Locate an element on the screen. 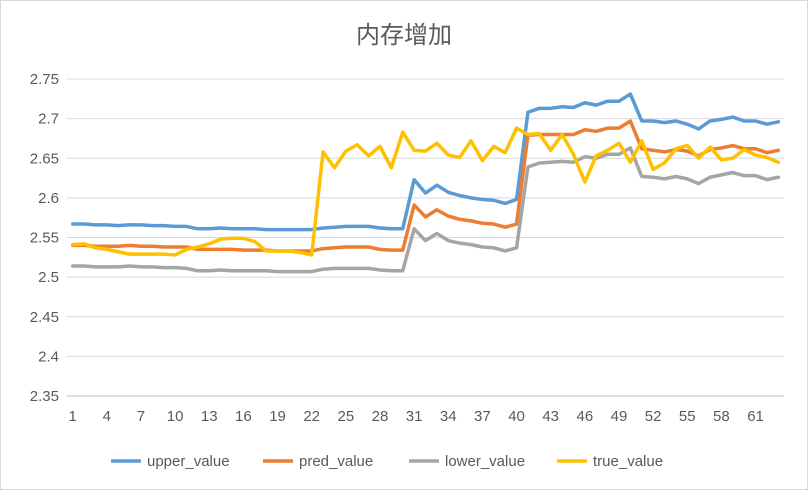  x-tick-label: 52 is located at coordinates (653, 416).